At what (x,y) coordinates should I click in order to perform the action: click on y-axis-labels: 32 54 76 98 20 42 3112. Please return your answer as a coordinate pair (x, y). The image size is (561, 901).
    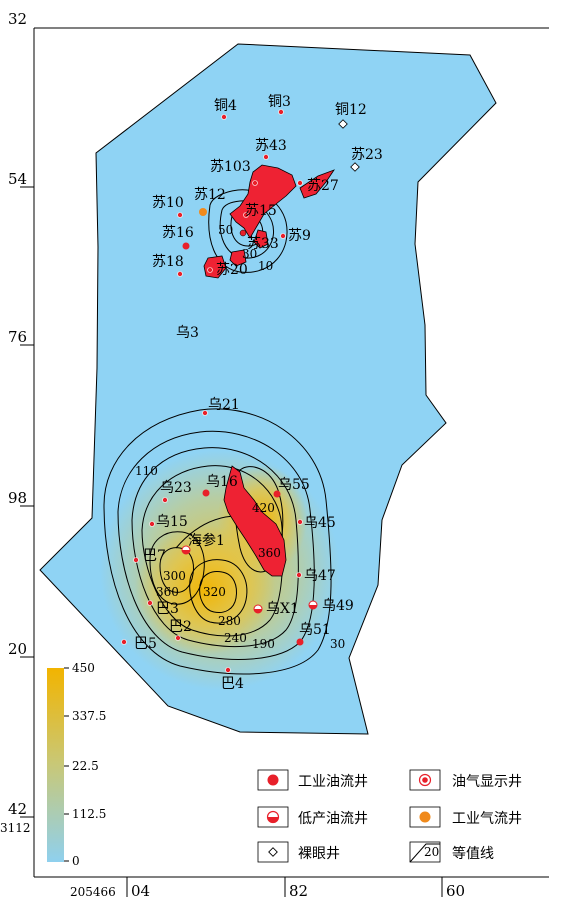
    Looking at the image, I should click on (15, 422).